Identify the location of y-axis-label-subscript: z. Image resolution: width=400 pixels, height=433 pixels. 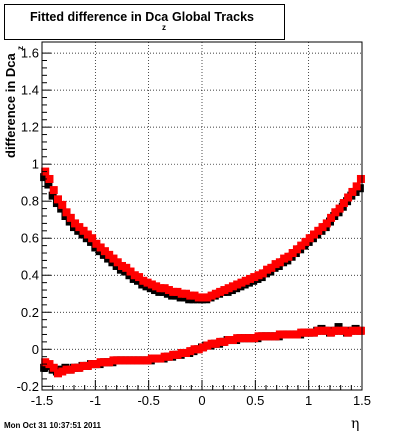
(20, 48).